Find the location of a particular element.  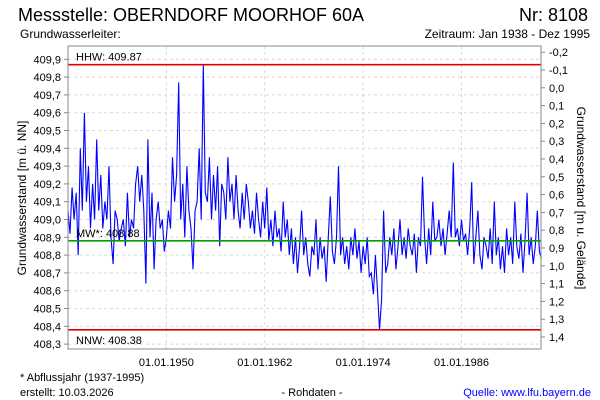

y-tick-label: 408,3 is located at coordinates (47, 345).